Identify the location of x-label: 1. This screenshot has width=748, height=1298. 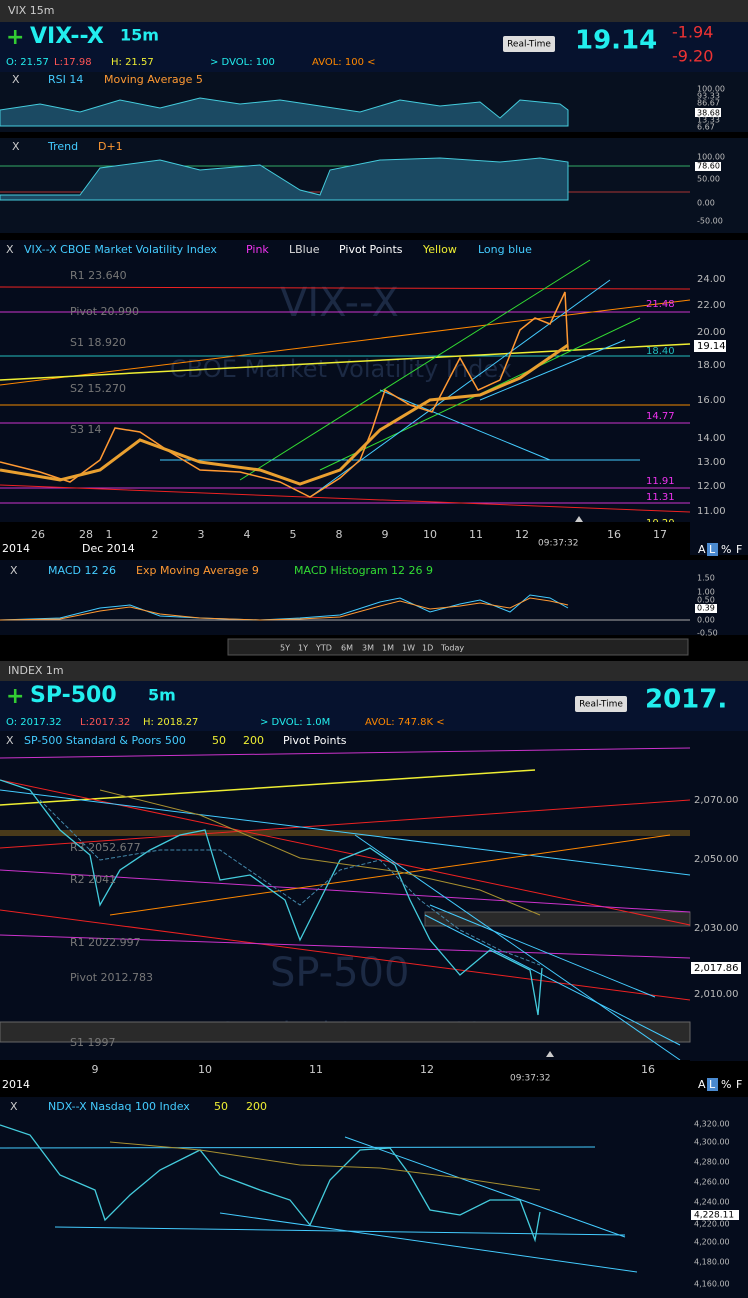
(109, 534).